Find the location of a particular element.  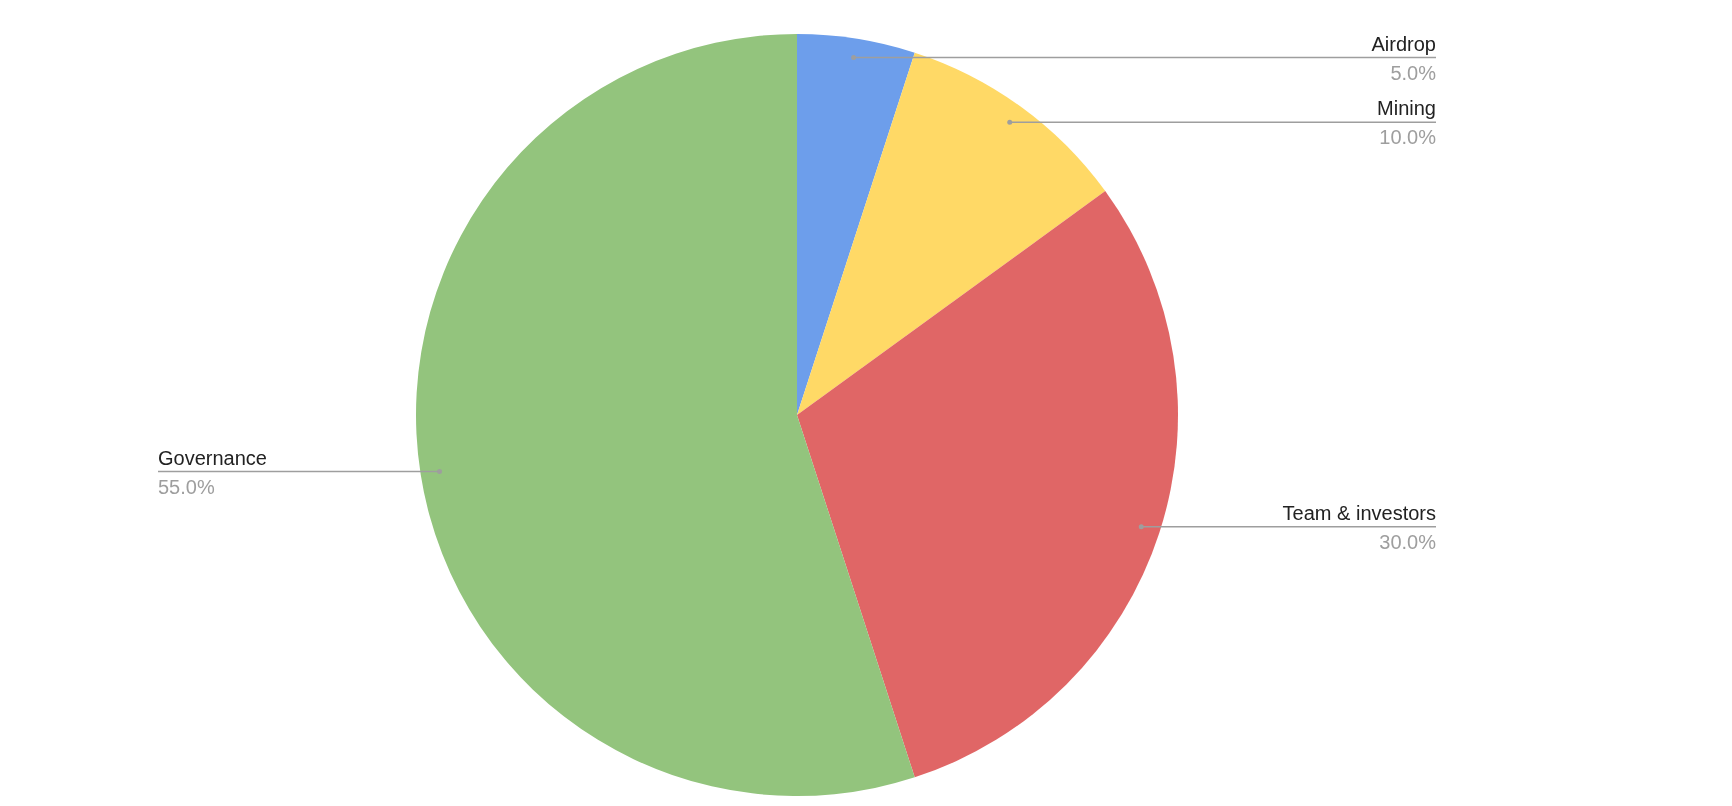

slice-label: Governance is located at coordinates (212, 457).